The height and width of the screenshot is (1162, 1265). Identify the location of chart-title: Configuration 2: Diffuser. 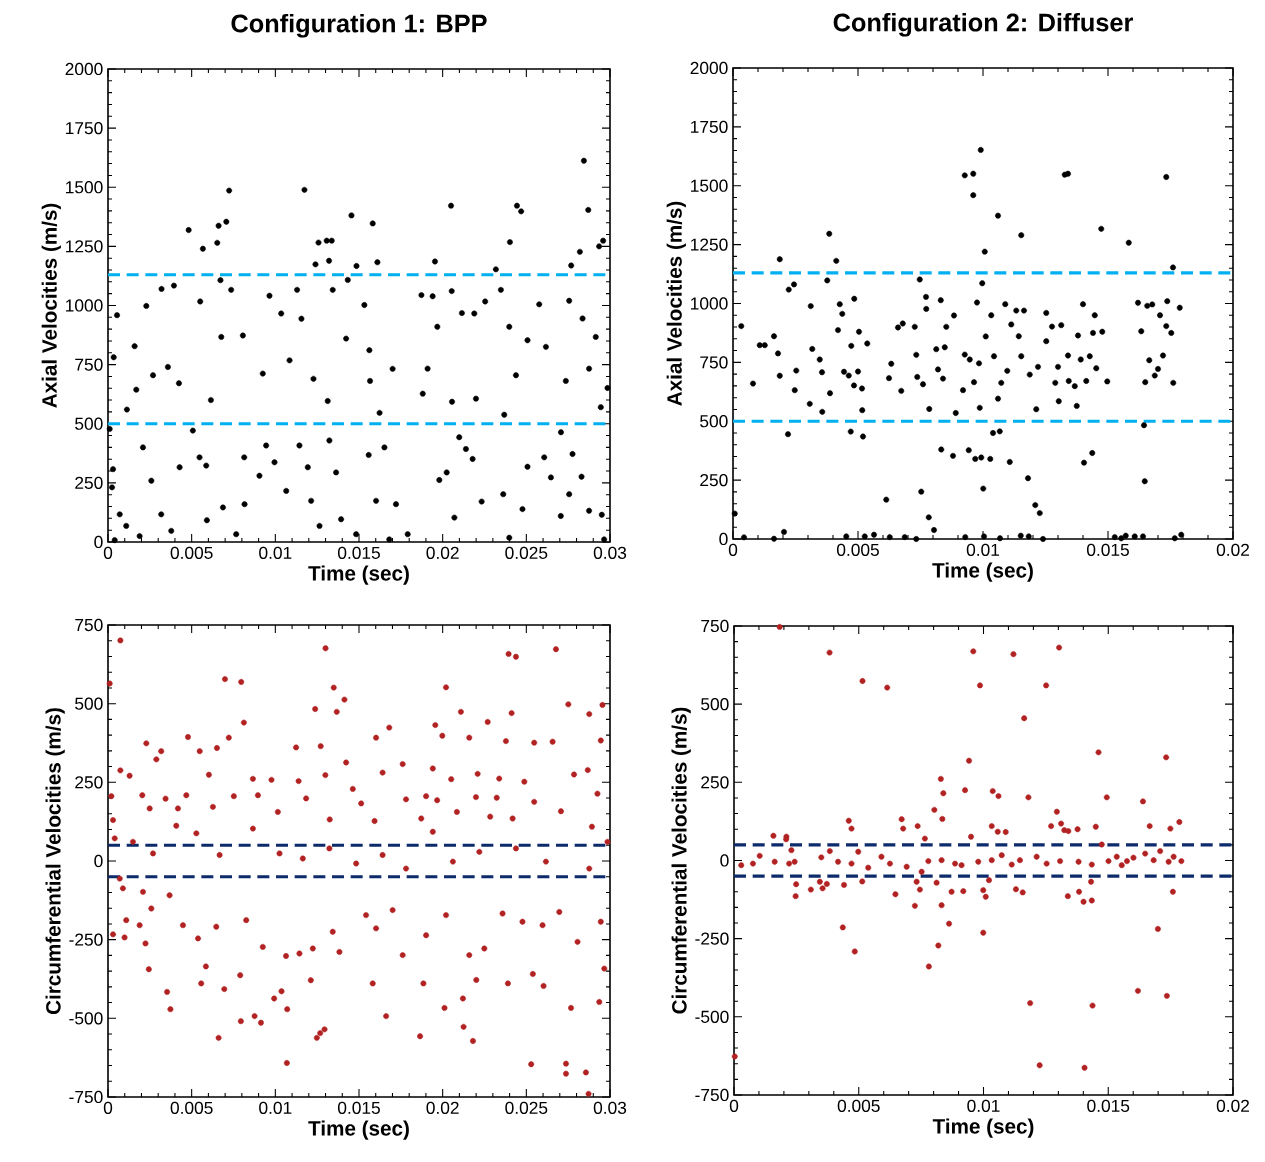
(983, 24).